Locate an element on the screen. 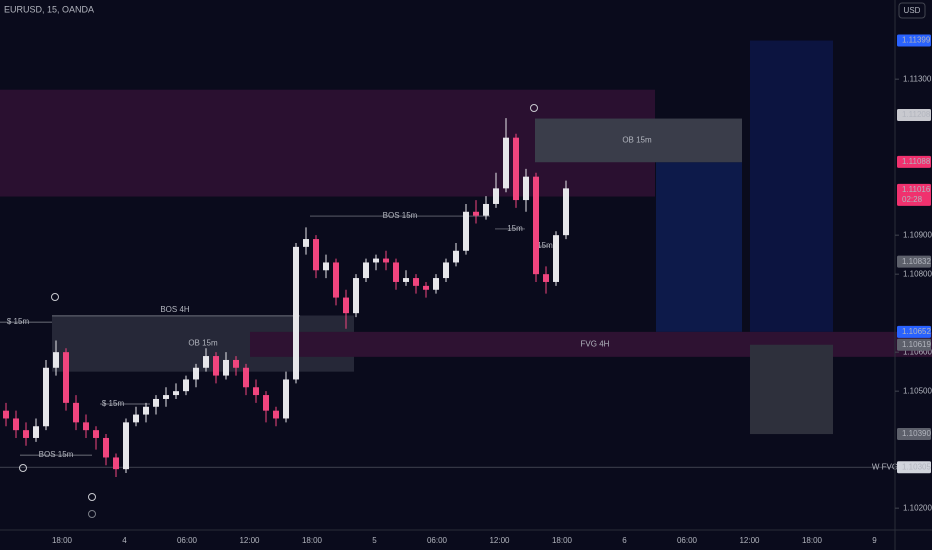 The image size is (932, 550). y-tick-label: 1.11300 is located at coordinates (917, 78).